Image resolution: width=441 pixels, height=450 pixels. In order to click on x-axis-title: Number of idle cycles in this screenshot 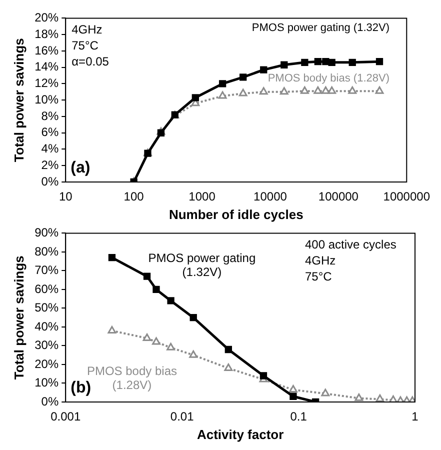, I will do `click(236, 214)`.